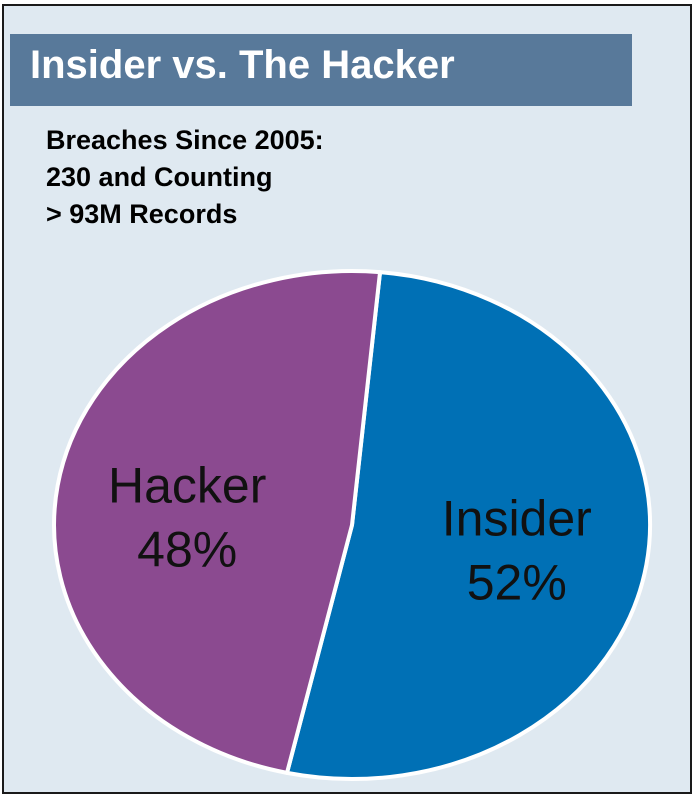 The width and height of the screenshot is (694, 796). Describe the element at coordinates (159, 177) in the screenshot. I see `subtitle-line-2: 230 and Counting` at that location.